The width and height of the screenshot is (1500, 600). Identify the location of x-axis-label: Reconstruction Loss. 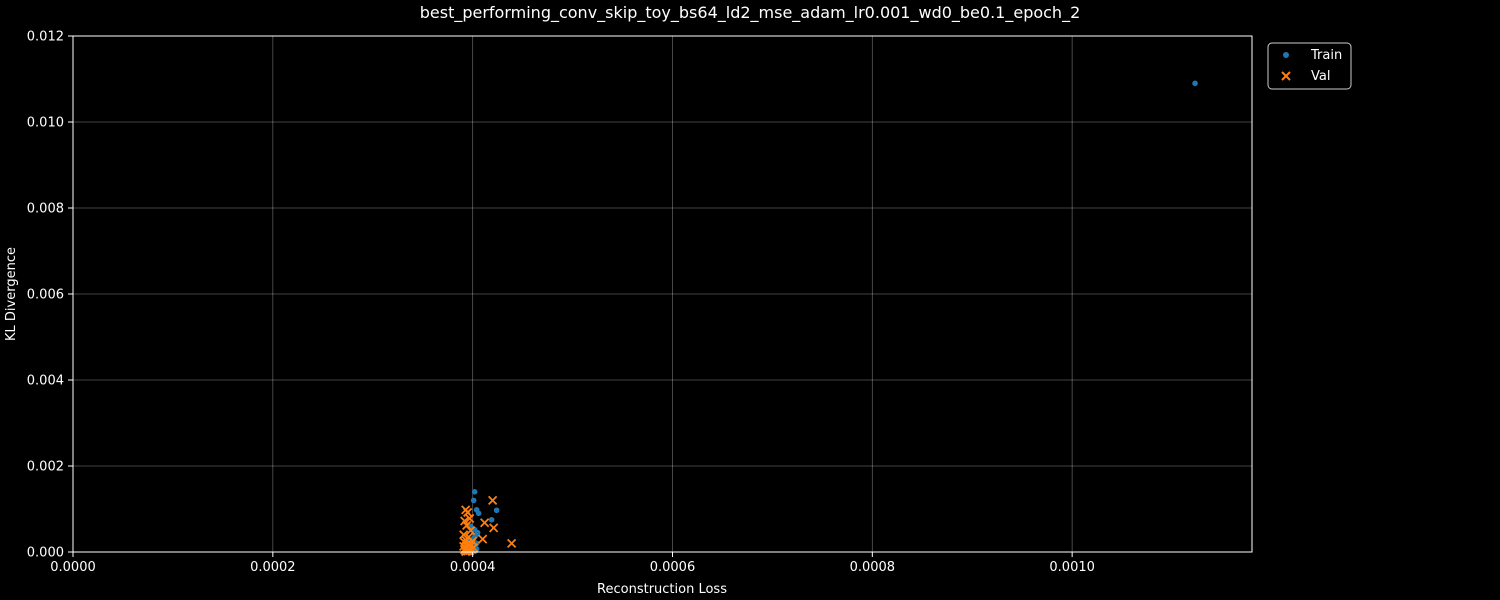
(662, 589).